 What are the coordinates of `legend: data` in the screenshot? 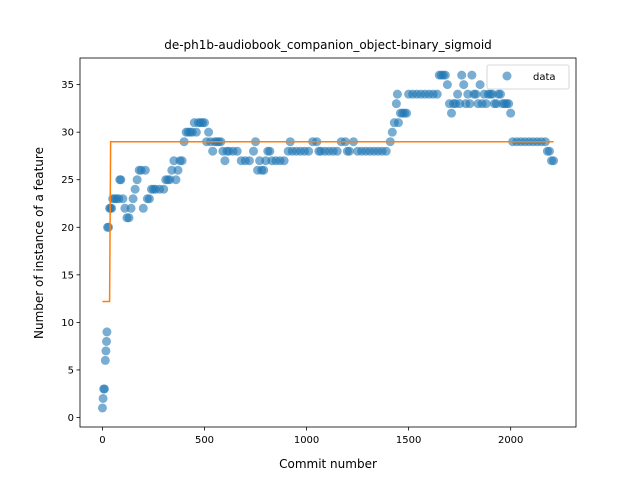 It's located at (528, 77).